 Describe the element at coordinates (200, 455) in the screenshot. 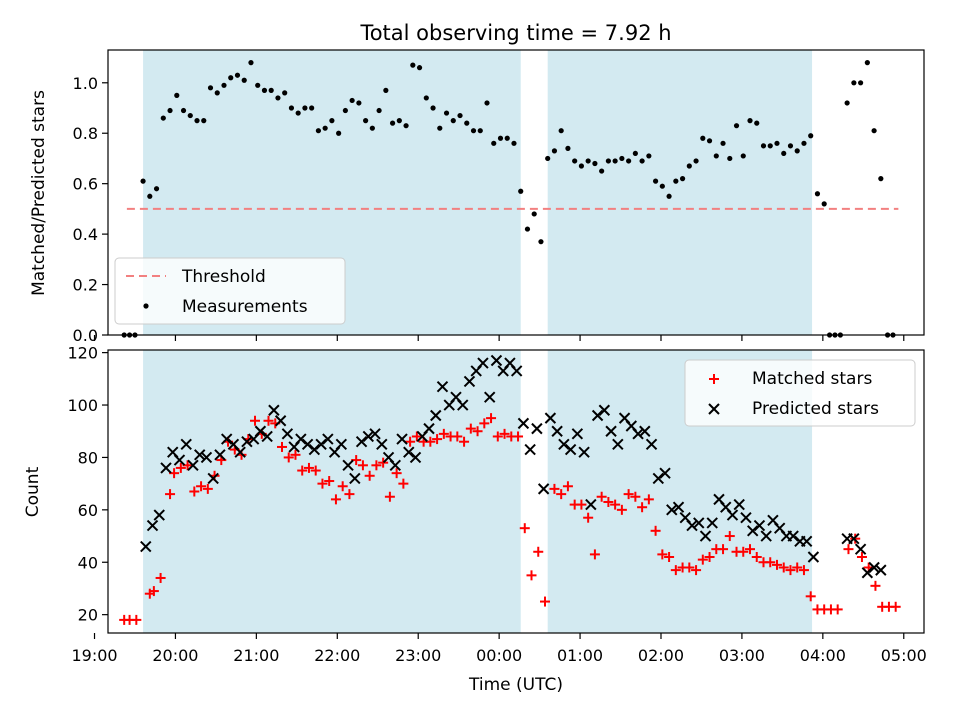

I see `predicted-star-point-8-b` at that location.